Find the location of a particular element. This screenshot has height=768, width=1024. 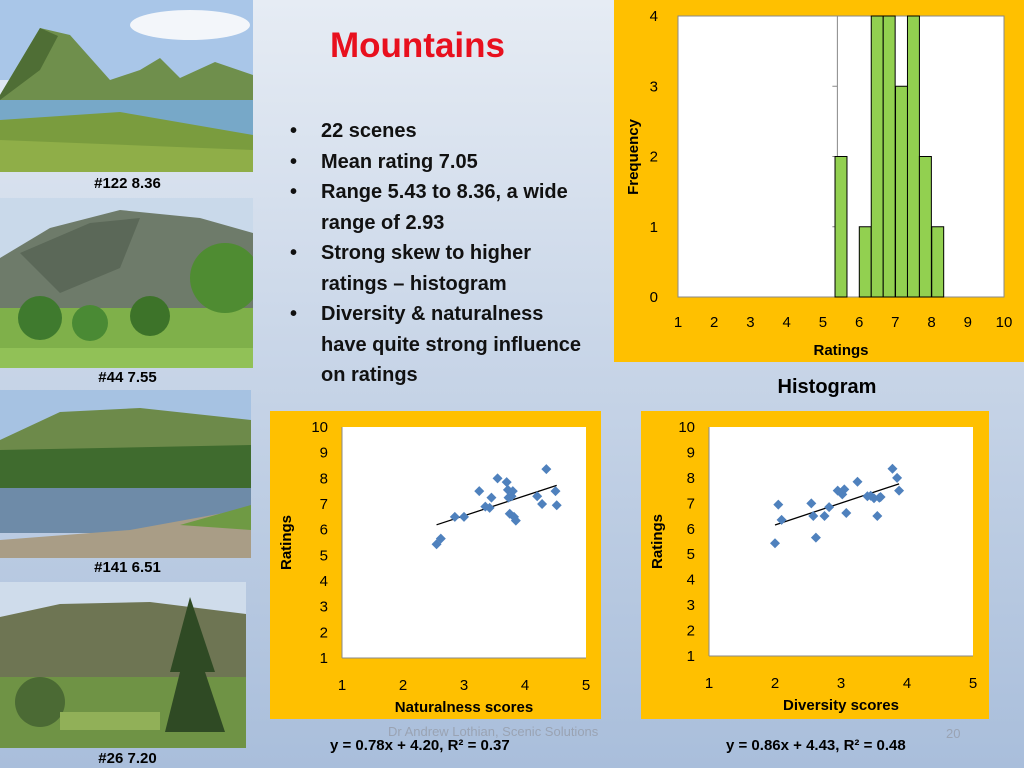

bullet-item: • 22 scenes is located at coordinates (440, 131).